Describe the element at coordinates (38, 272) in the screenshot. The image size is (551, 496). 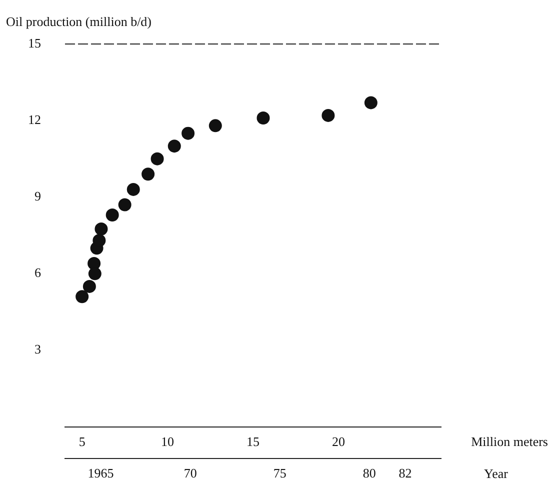
I see `y-tick-label: 6` at that location.